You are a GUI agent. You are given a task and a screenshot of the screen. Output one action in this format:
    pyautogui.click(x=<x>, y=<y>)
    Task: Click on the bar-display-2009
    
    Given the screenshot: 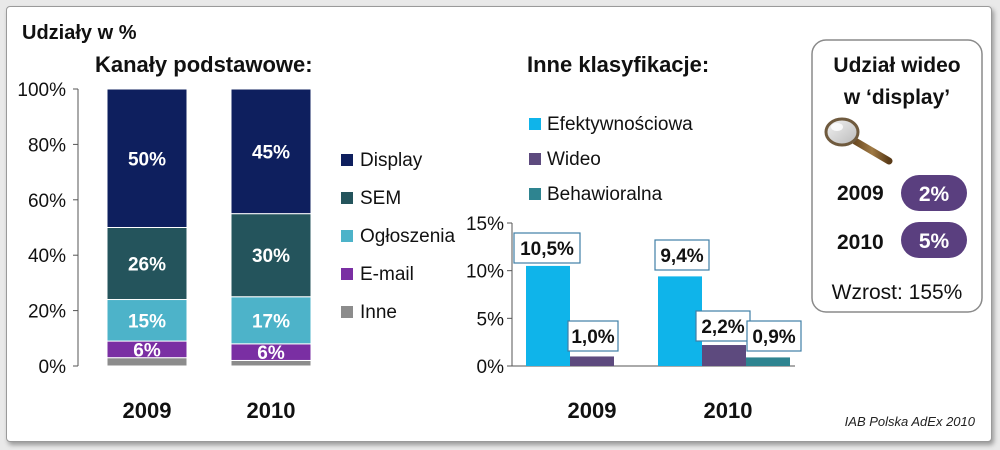 What is the action you would take?
    pyautogui.click(x=147, y=158)
    